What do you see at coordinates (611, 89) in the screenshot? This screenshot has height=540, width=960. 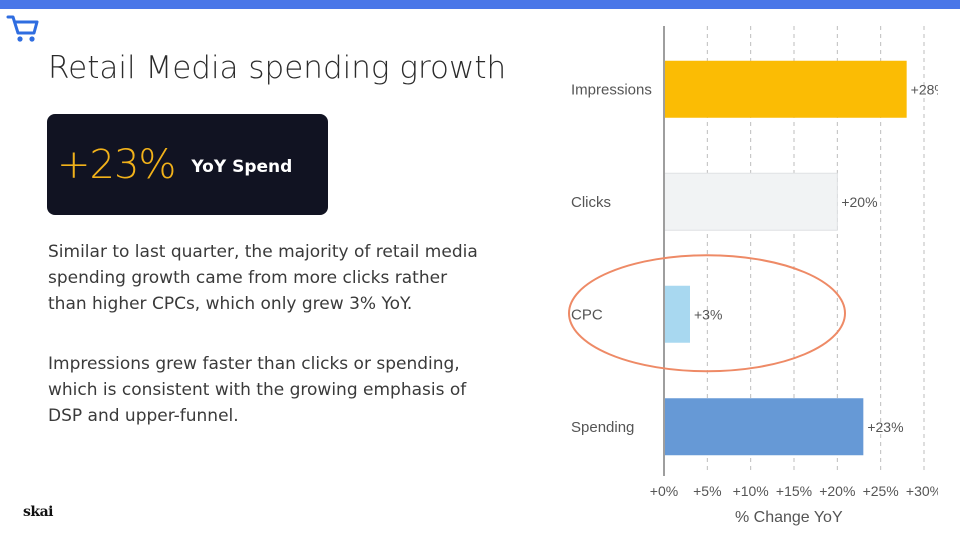 I see `category-label-impressions: Impressions` at bounding box center [611, 89].